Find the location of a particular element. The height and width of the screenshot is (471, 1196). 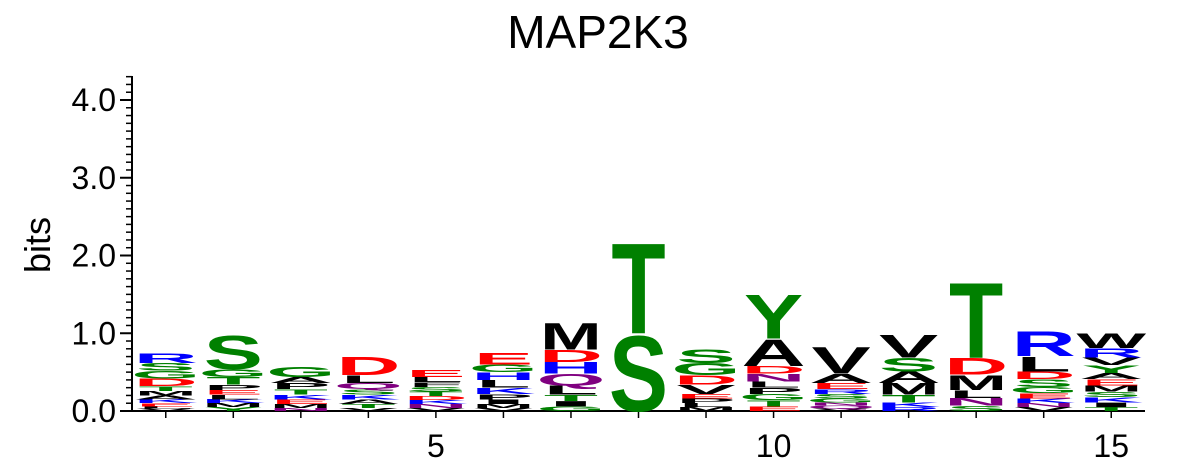

logo-letter-H: H is located at coordinates (571, 368).